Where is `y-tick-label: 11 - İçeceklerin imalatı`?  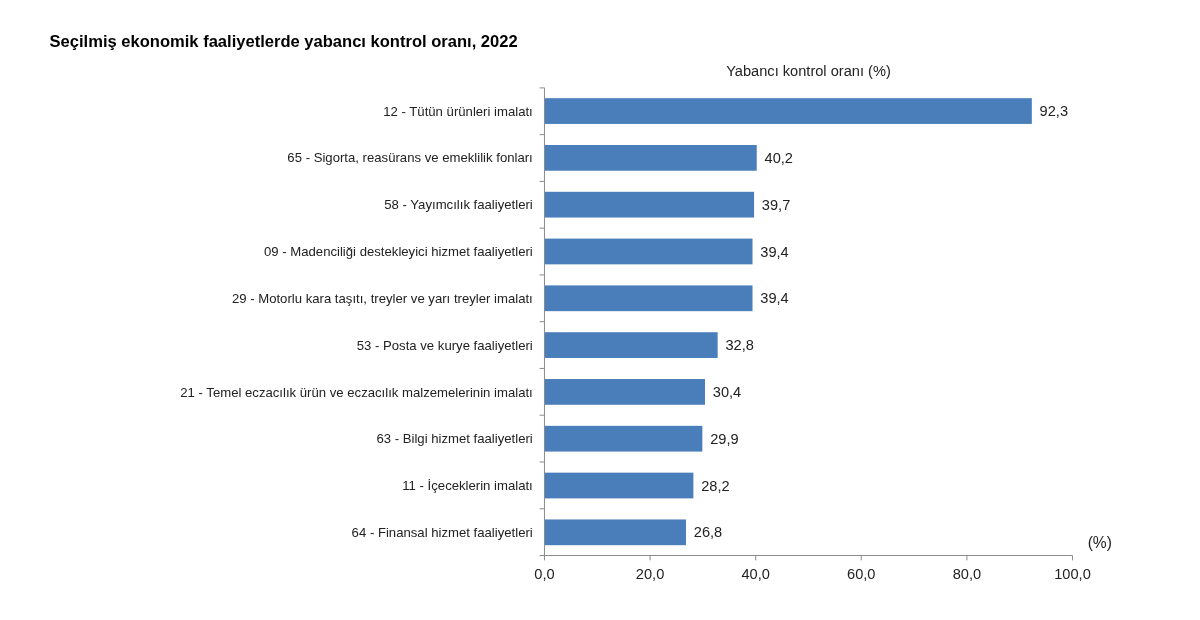 y-tick-label: 11 - İçeceklerin imalatı is located at coordinates (467, 486).